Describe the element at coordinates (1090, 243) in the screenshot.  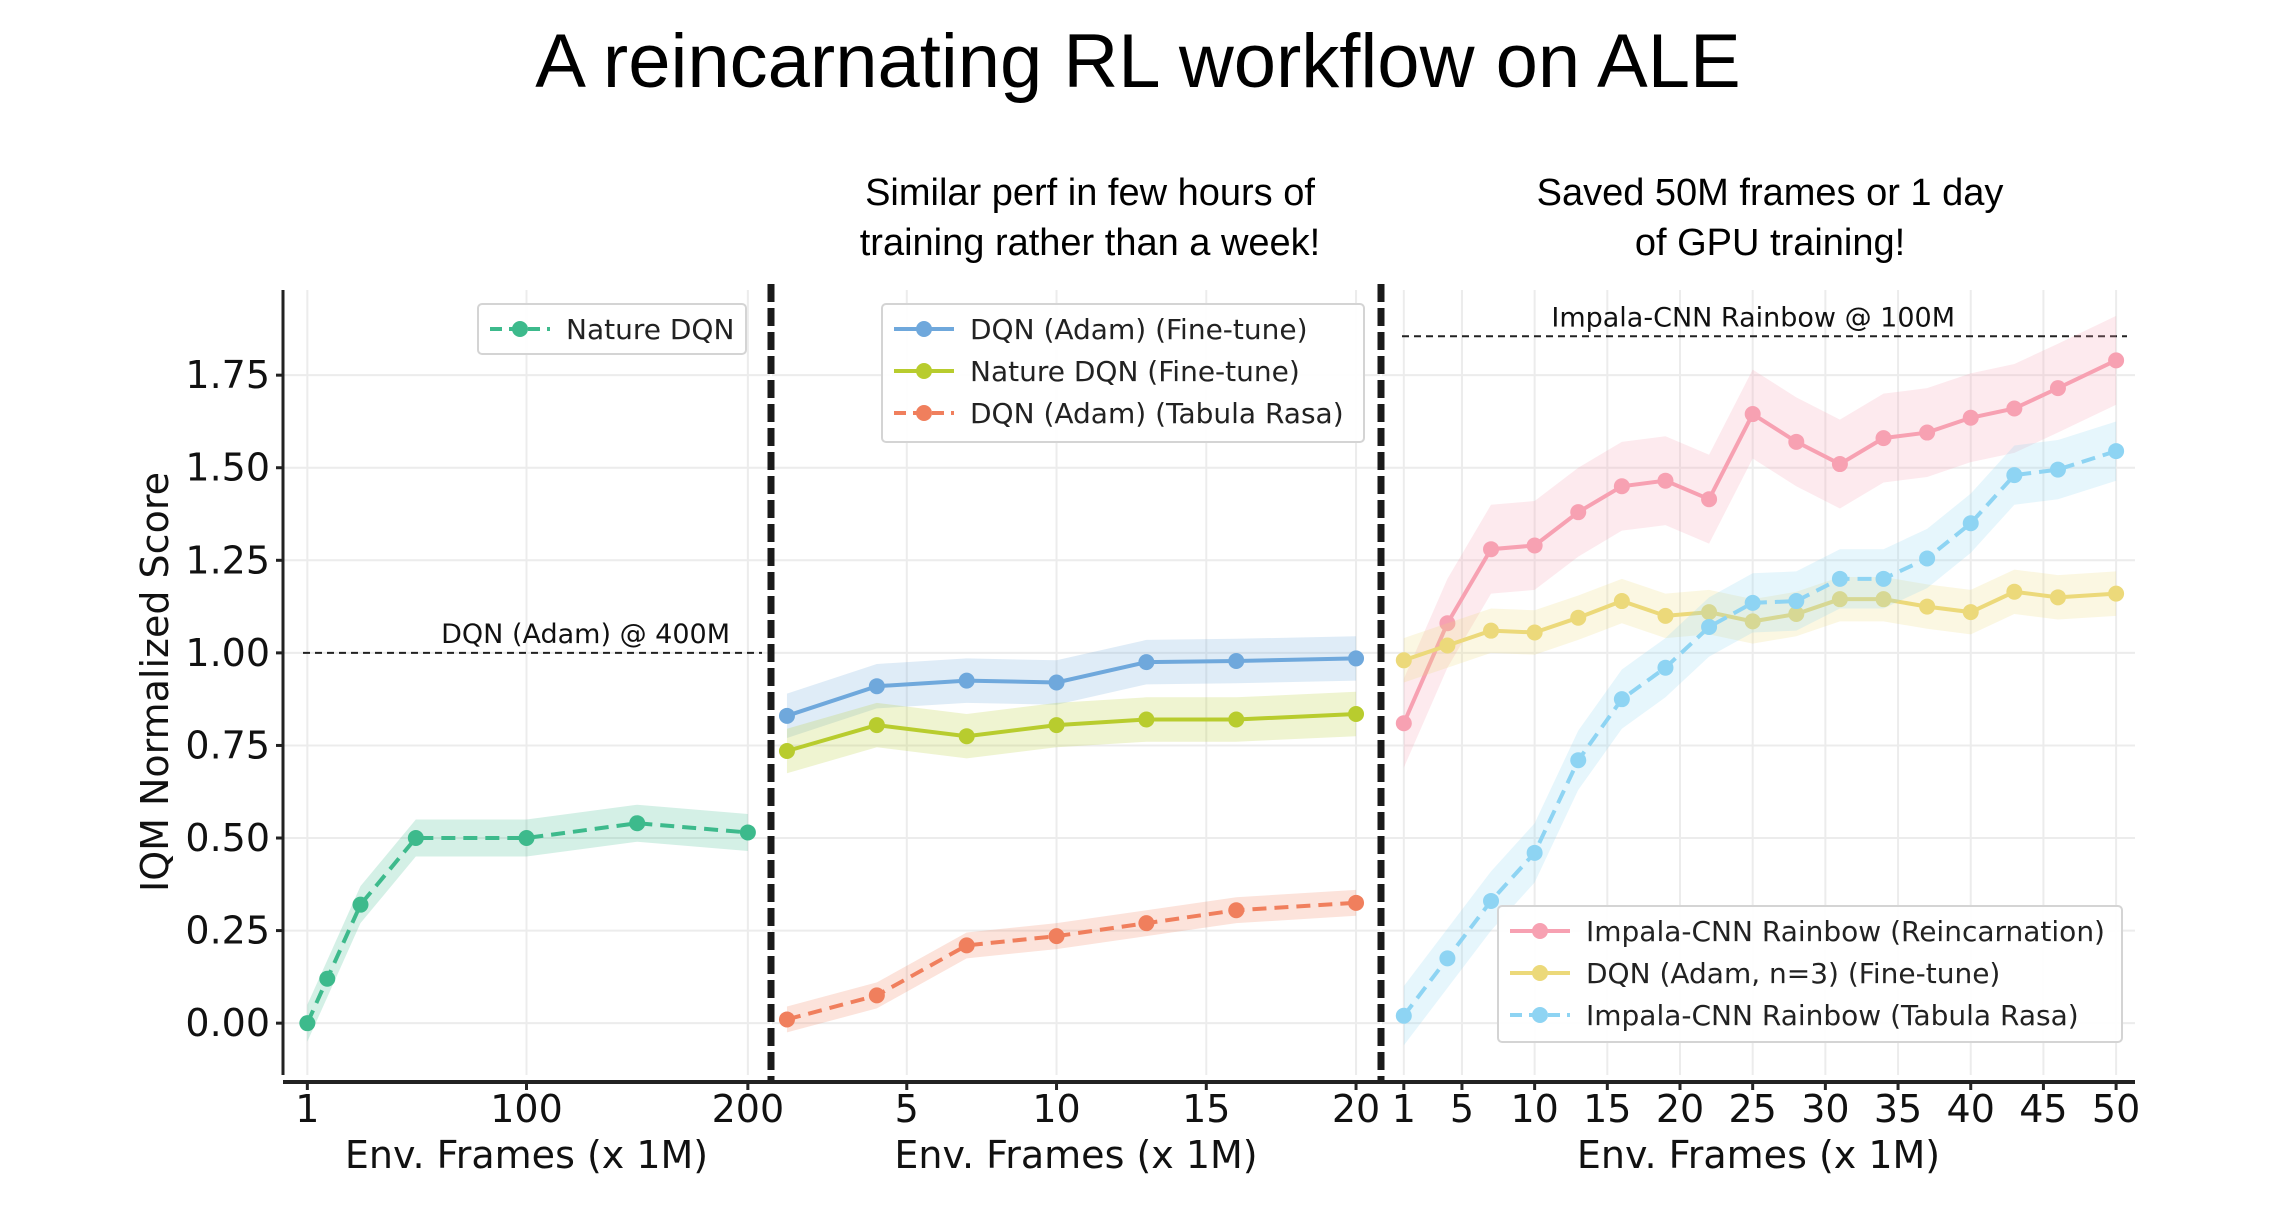
I see `panel-2-subtitle-line-2: training rather than a week!` at that location.